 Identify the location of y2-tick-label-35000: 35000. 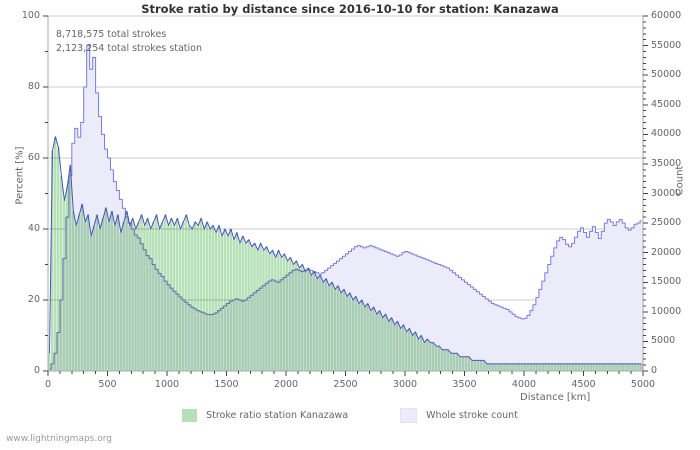
(666, 163).